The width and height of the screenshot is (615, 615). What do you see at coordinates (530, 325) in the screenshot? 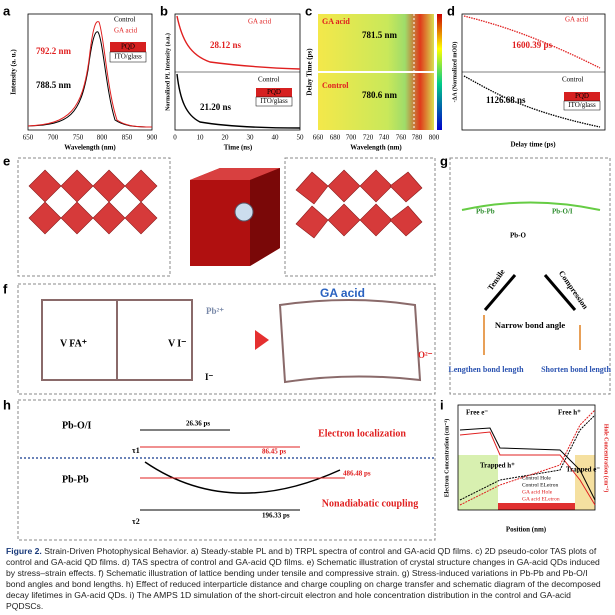
I see `label: Narrow bond angle` at bounding box center [530, 325].